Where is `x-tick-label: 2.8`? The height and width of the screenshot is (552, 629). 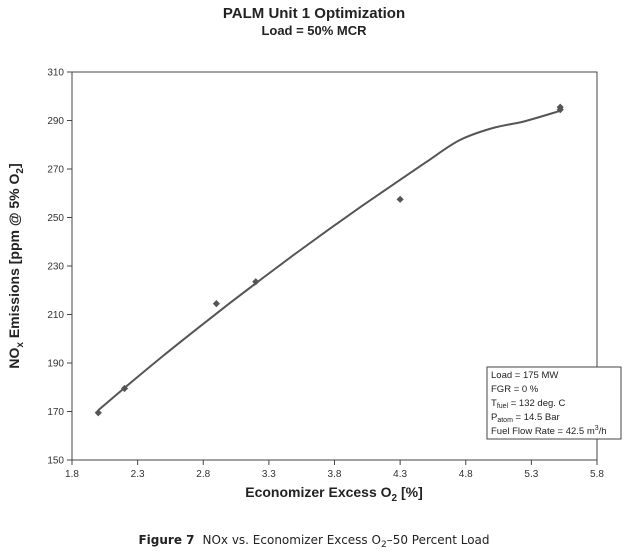 x-tick-label: 2.8 is located at coordinates (203, 474).